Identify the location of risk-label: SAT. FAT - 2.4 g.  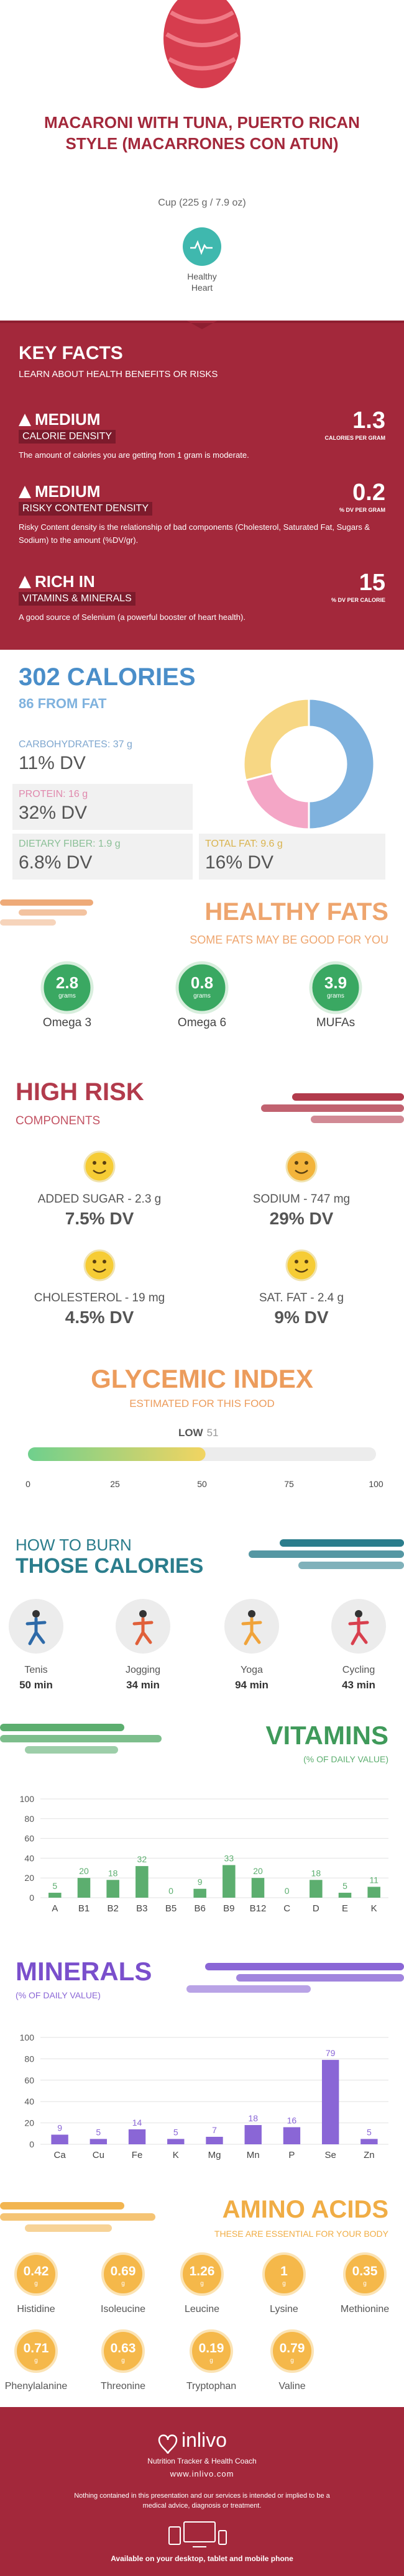
(301, 1297).